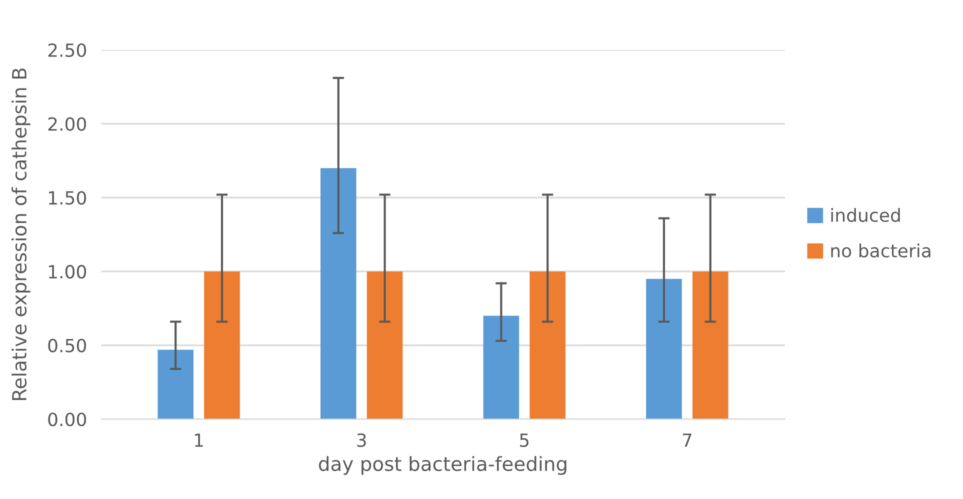 The image size is (963, 499). Describe the element at coordinates (361, 440) in the screenshot. I see `x-tick-label: 3` at that location.